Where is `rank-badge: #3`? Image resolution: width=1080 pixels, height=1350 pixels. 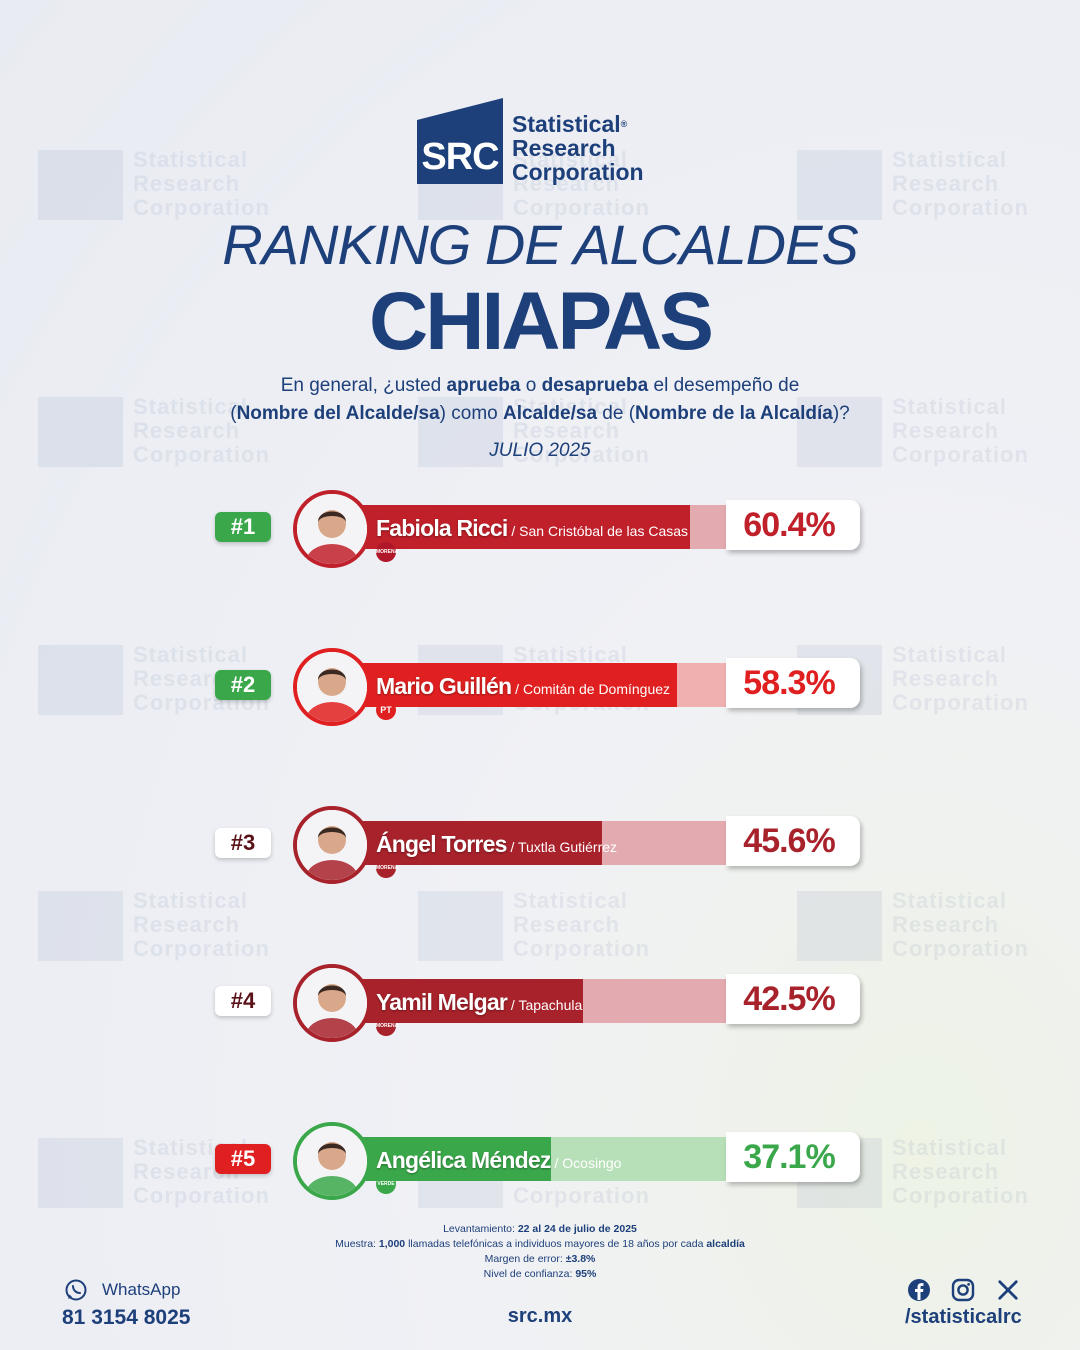 rank-badge: #3 is located at coordinates (243, 843).